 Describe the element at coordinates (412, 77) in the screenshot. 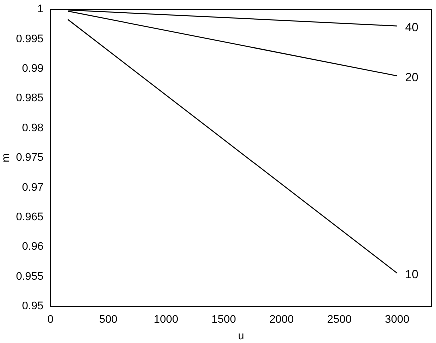

I see `series-label: 20` at that location.